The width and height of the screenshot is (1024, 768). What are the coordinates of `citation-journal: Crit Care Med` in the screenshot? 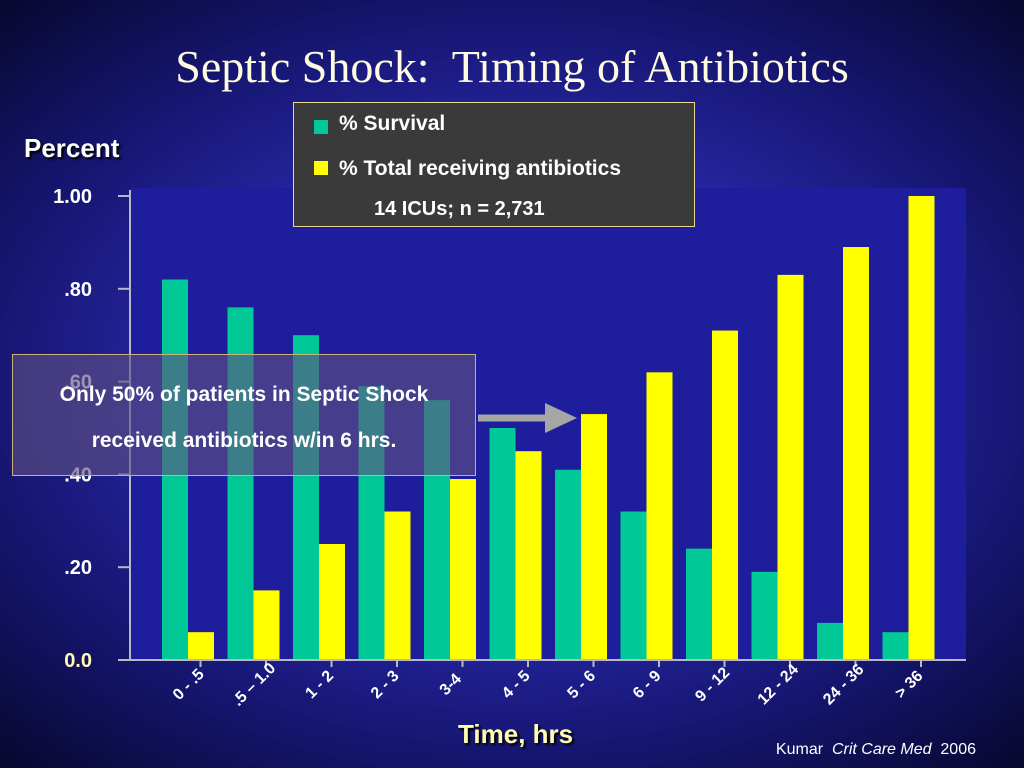 It's located at (881, 749).